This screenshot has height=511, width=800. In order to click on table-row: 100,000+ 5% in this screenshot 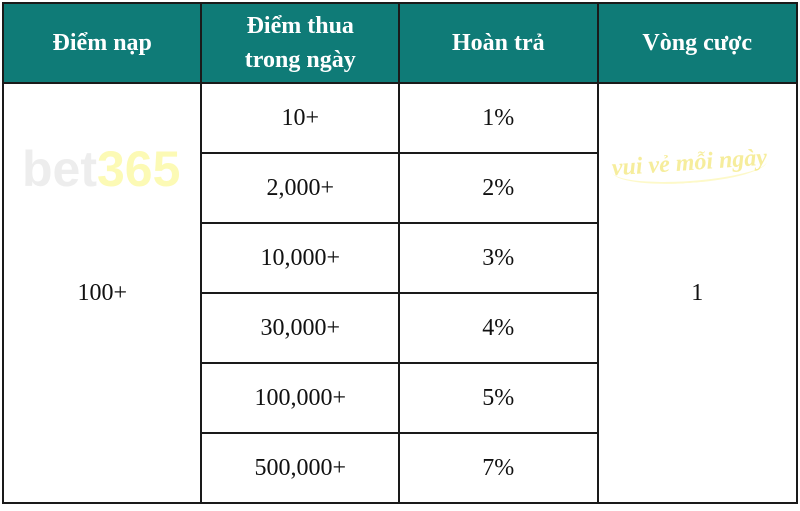, I will do `click(400, 398)`.